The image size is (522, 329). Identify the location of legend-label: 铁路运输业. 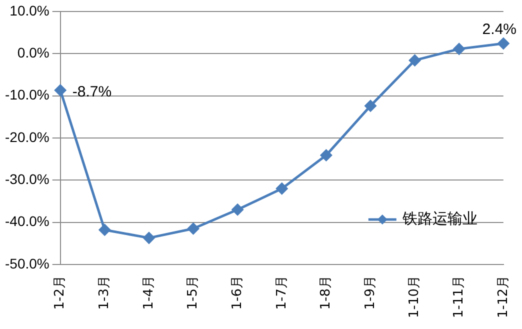
(439, 218).